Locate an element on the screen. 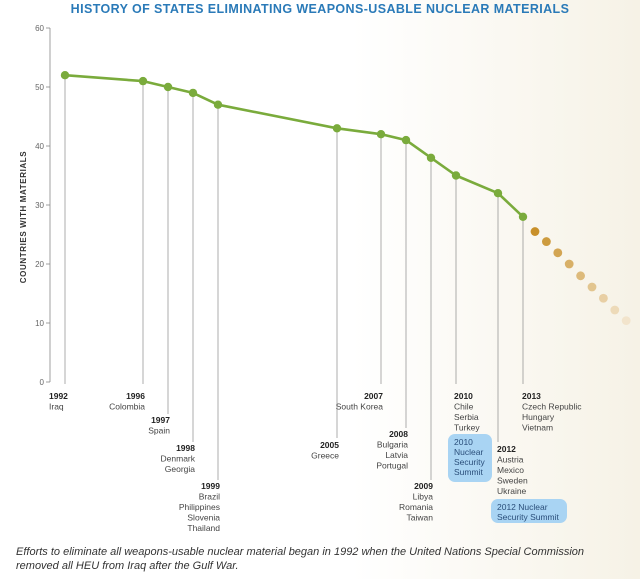  year-label-2005: 2005 is located at coordinates (329, 445).